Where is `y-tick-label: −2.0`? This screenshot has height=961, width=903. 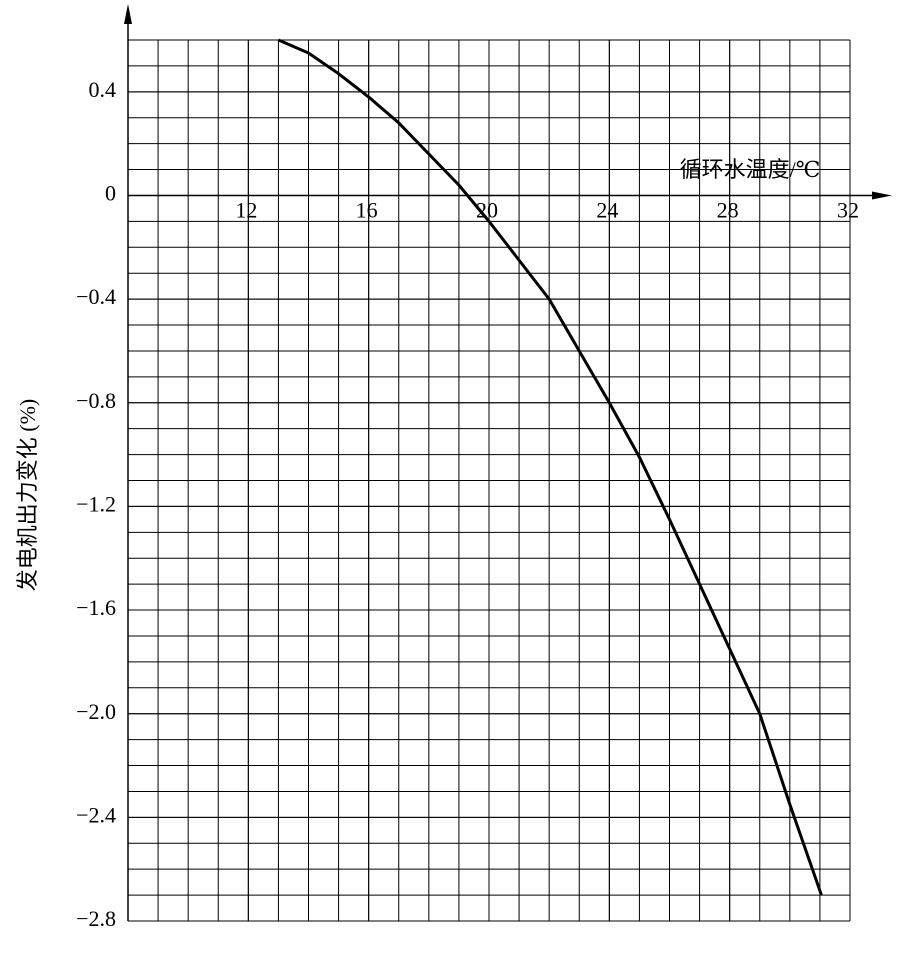
y-tick-label: −2.0 is located at coordinates (96, 711).